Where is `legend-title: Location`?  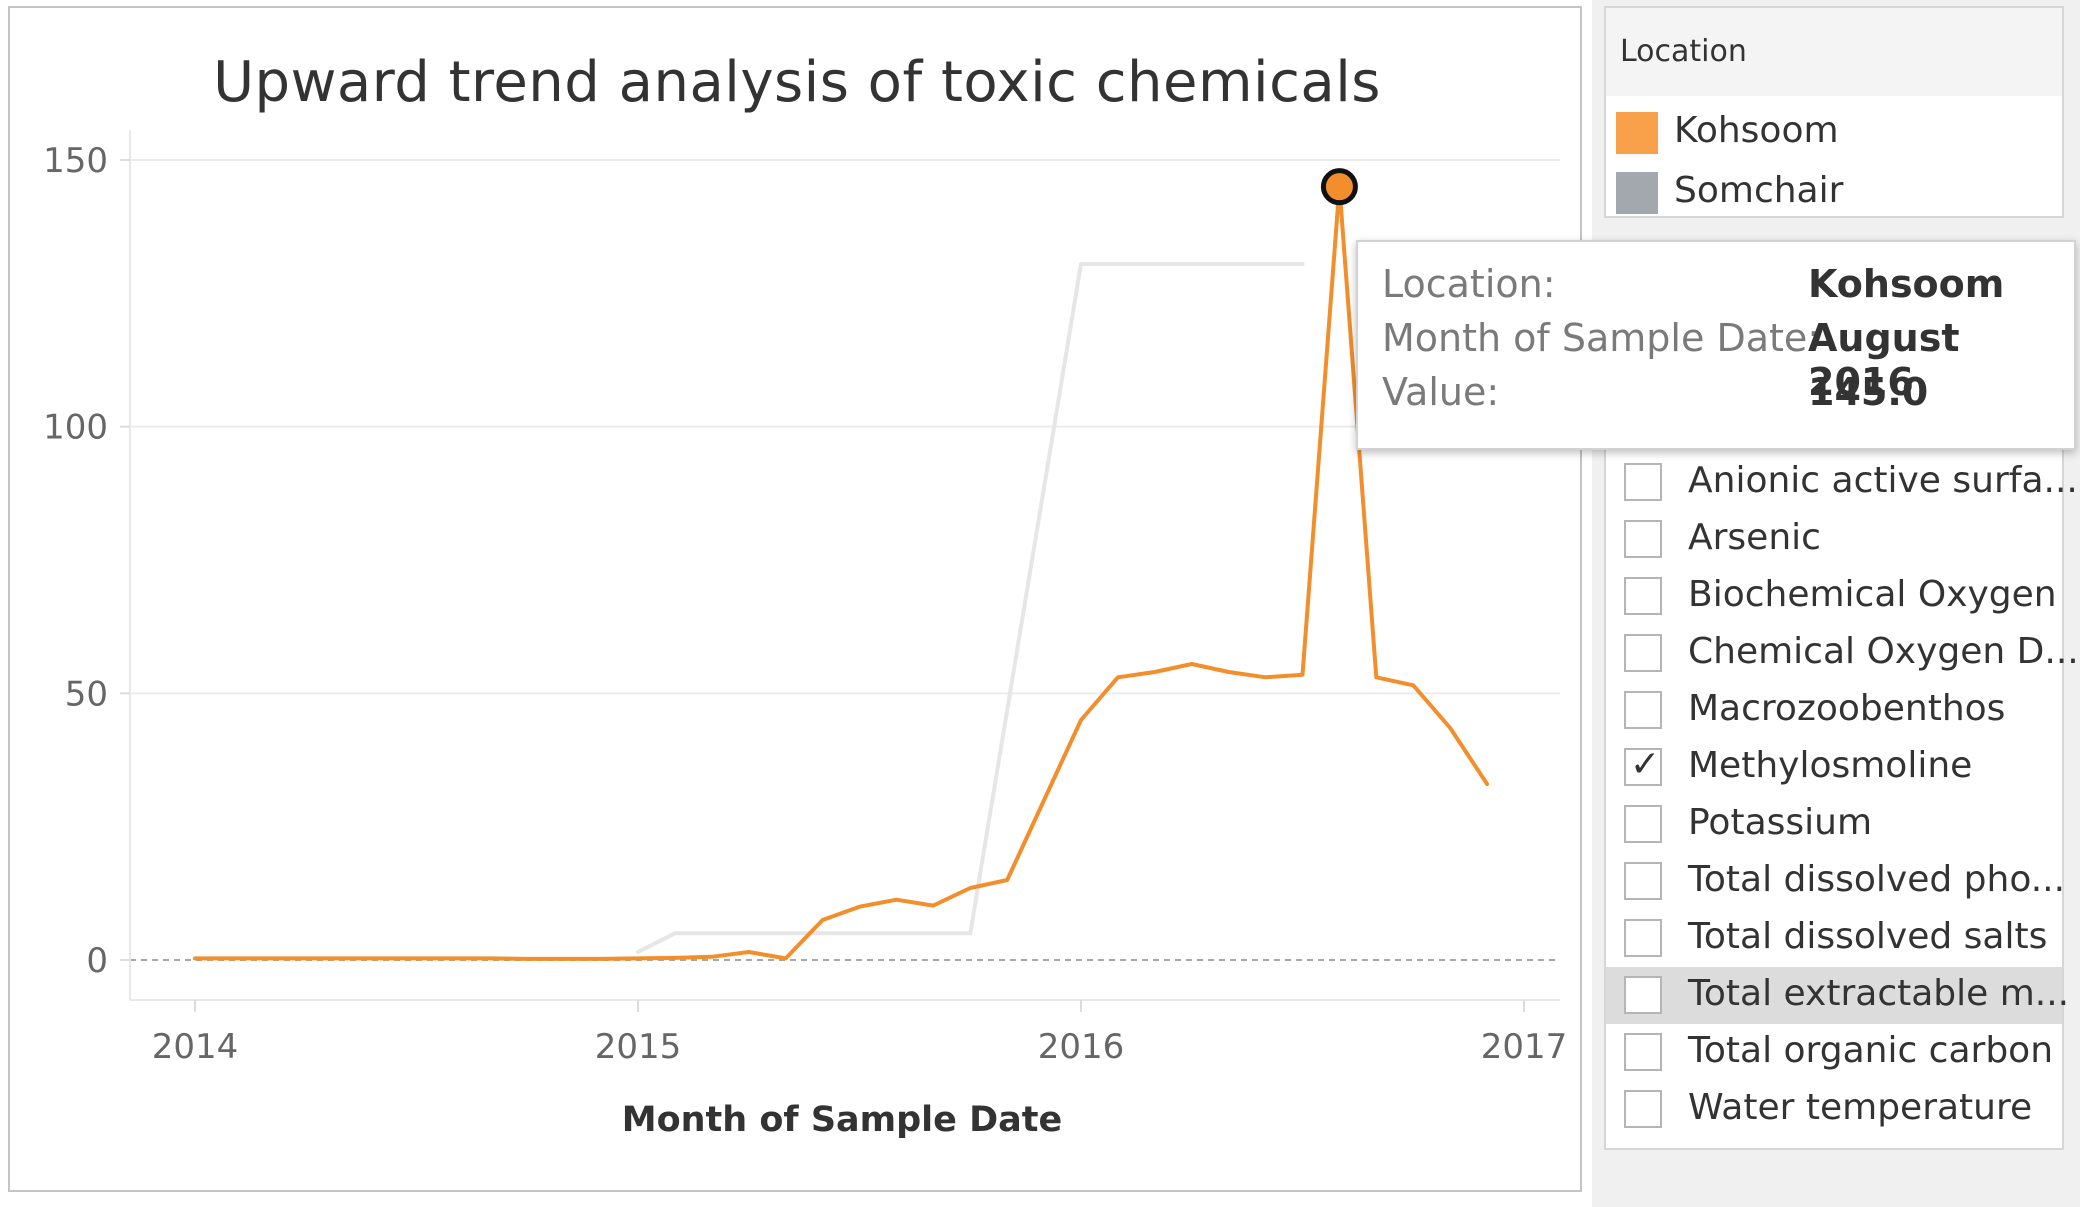 legend-title: Location is located at coordinates (1683, 51).